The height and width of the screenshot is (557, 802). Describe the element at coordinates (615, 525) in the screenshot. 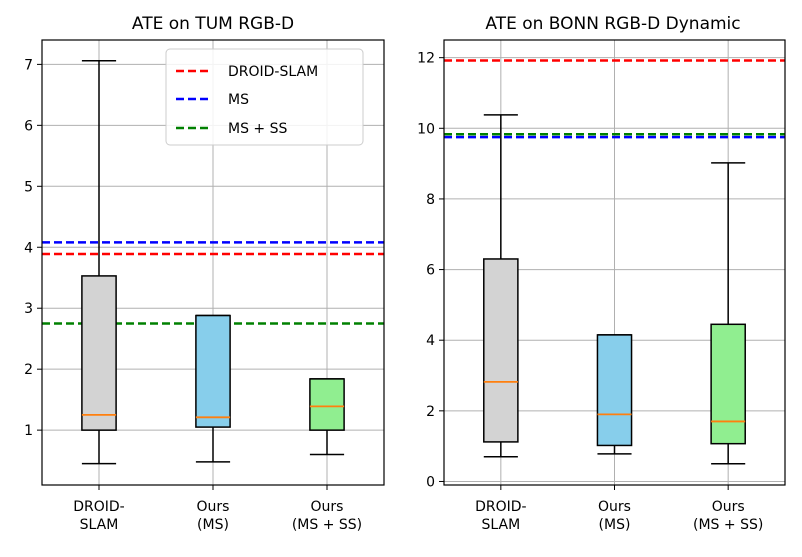

I see `bonn-category-label: (MS)` at that location.